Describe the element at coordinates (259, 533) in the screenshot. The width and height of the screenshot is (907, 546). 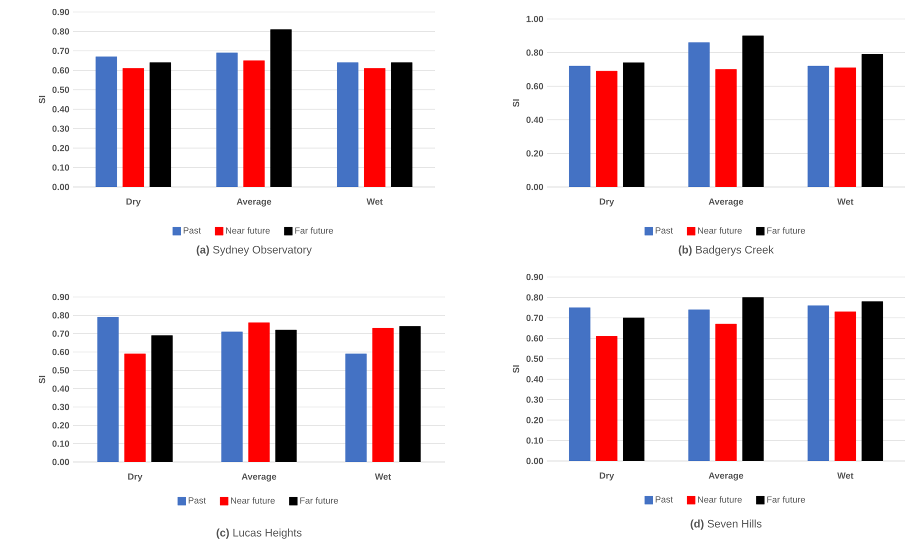
I see `text: (c) Lucas Heights` at that location.